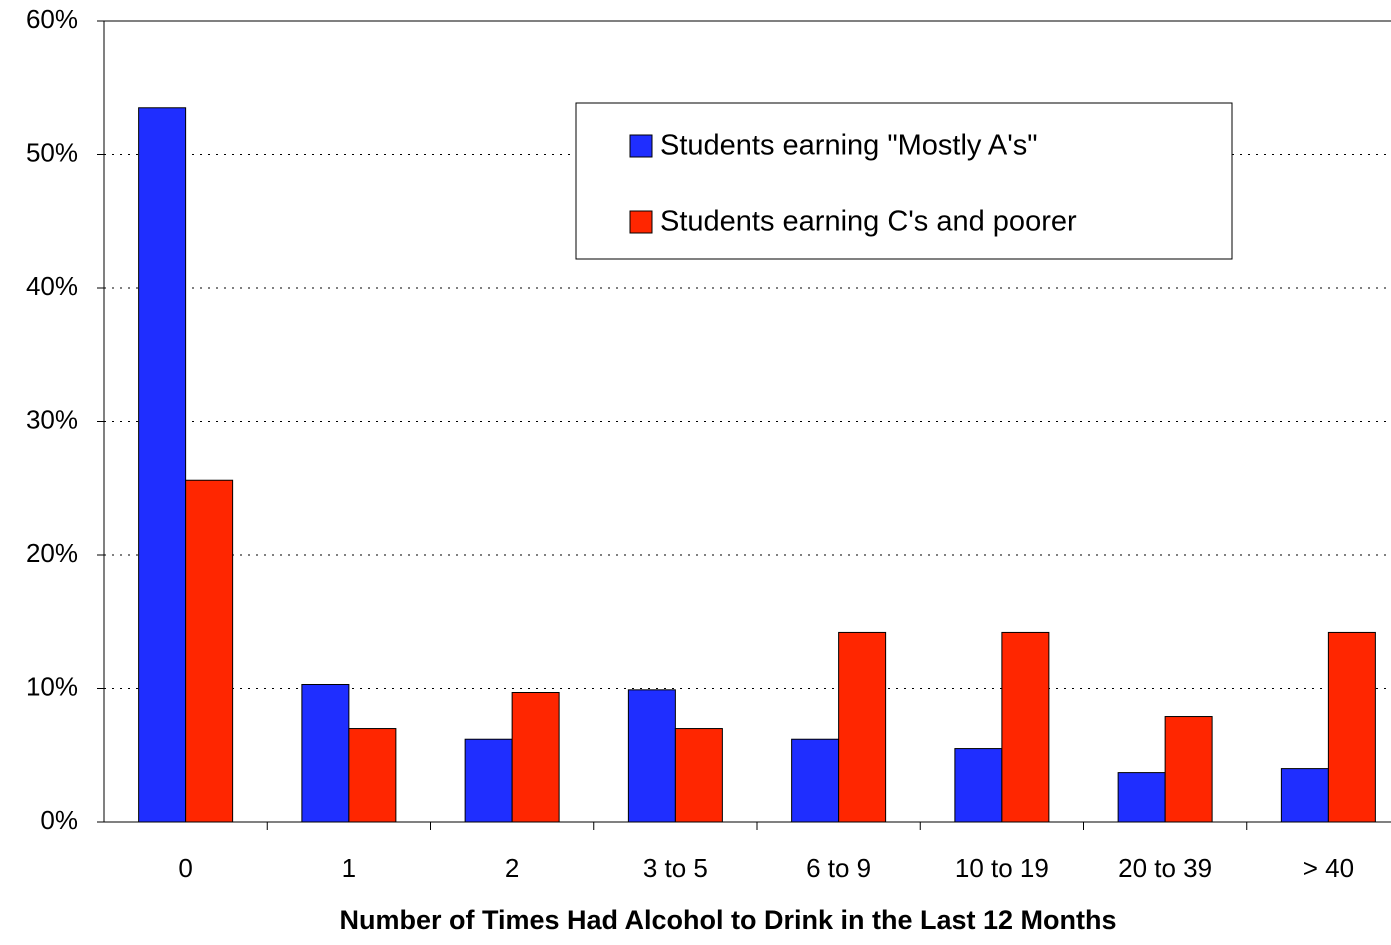 This screenshot has height=945, width=1391. What do you see at coordinates (52, 553) in the screenshot?
I see `y-tick-label: 20%` at bounding box center [52, 553].